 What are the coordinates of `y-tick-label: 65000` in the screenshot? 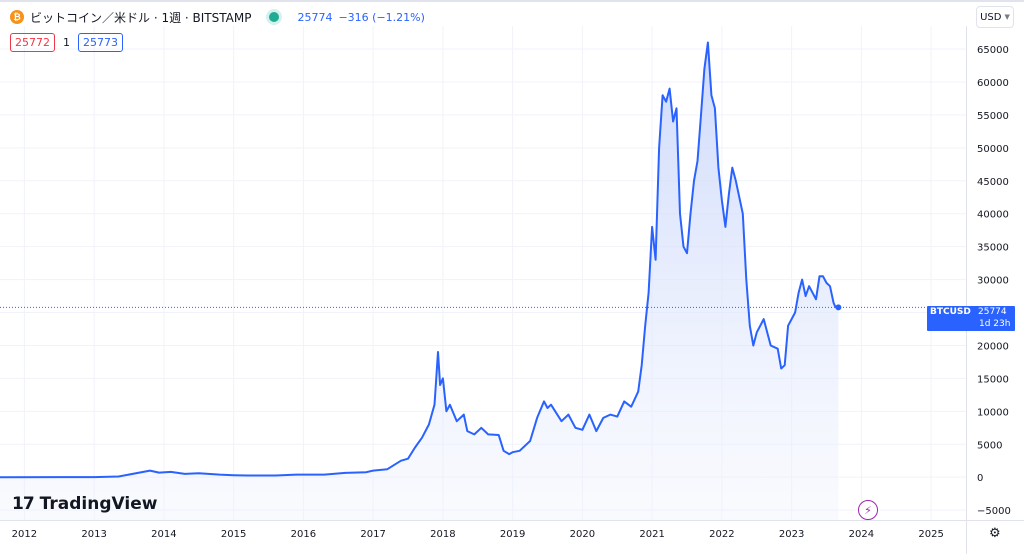 It's located at (993, 50).